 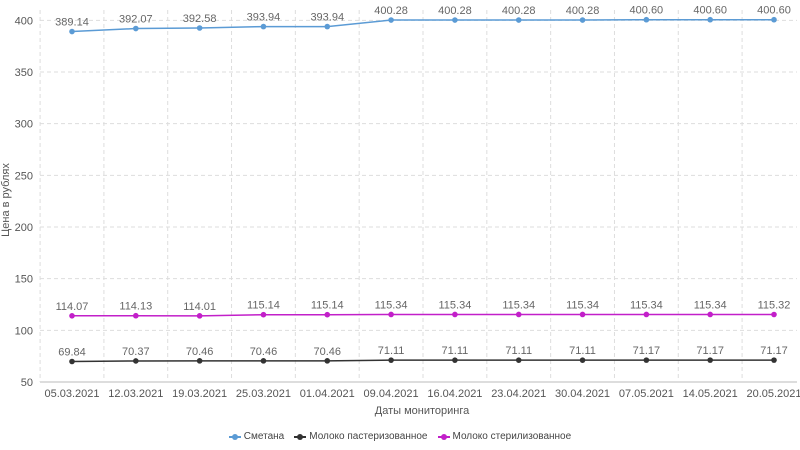 I want to click on data-label: 389.14, so click(x=72, y=23).